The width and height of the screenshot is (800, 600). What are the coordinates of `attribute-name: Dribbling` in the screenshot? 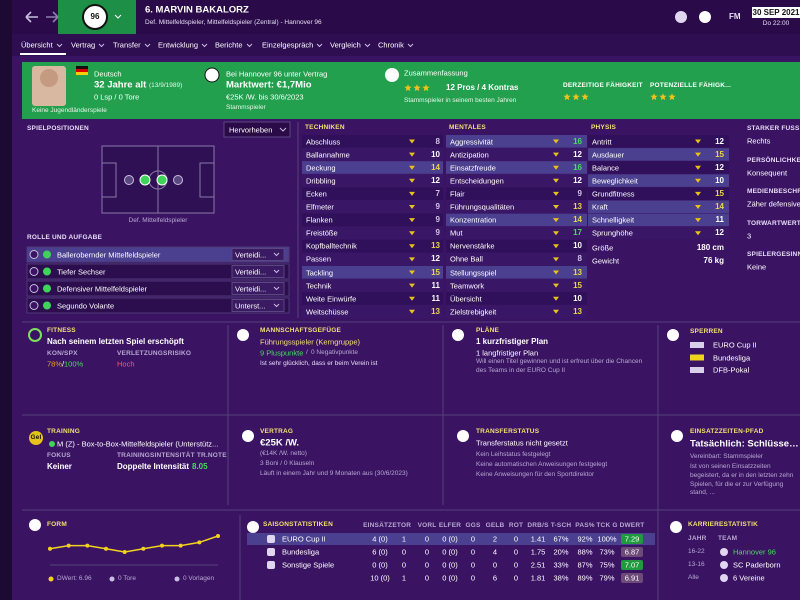 It's located at (321, 181).